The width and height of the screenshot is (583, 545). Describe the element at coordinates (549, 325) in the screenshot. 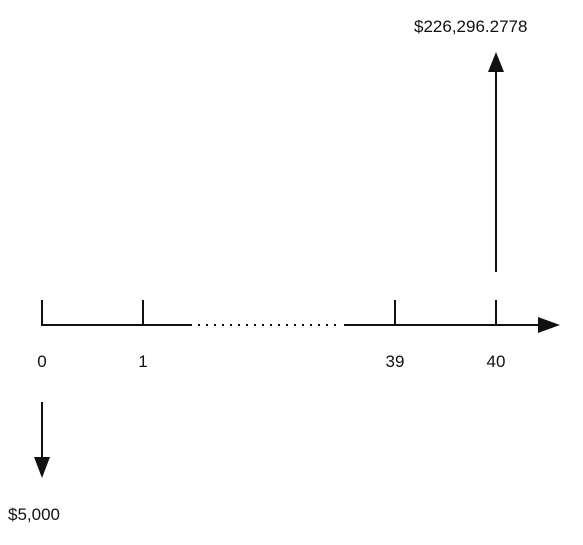

I see `axis-arrow-icon` at that location.